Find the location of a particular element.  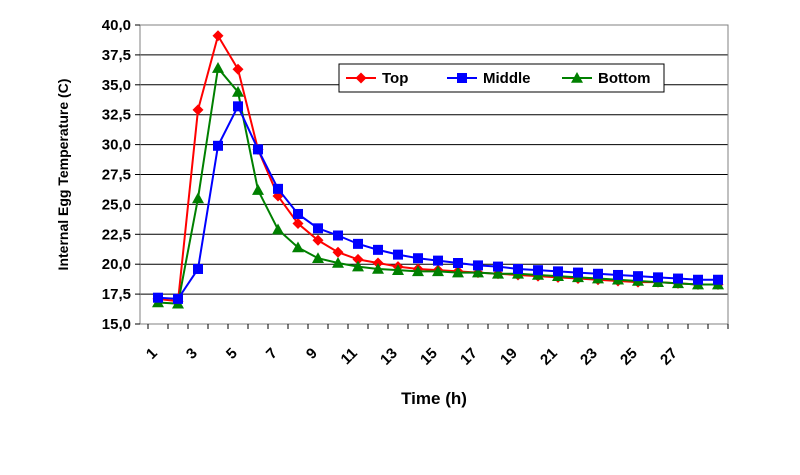

x-tick-label: 1 is located at coordinates (152, 354).